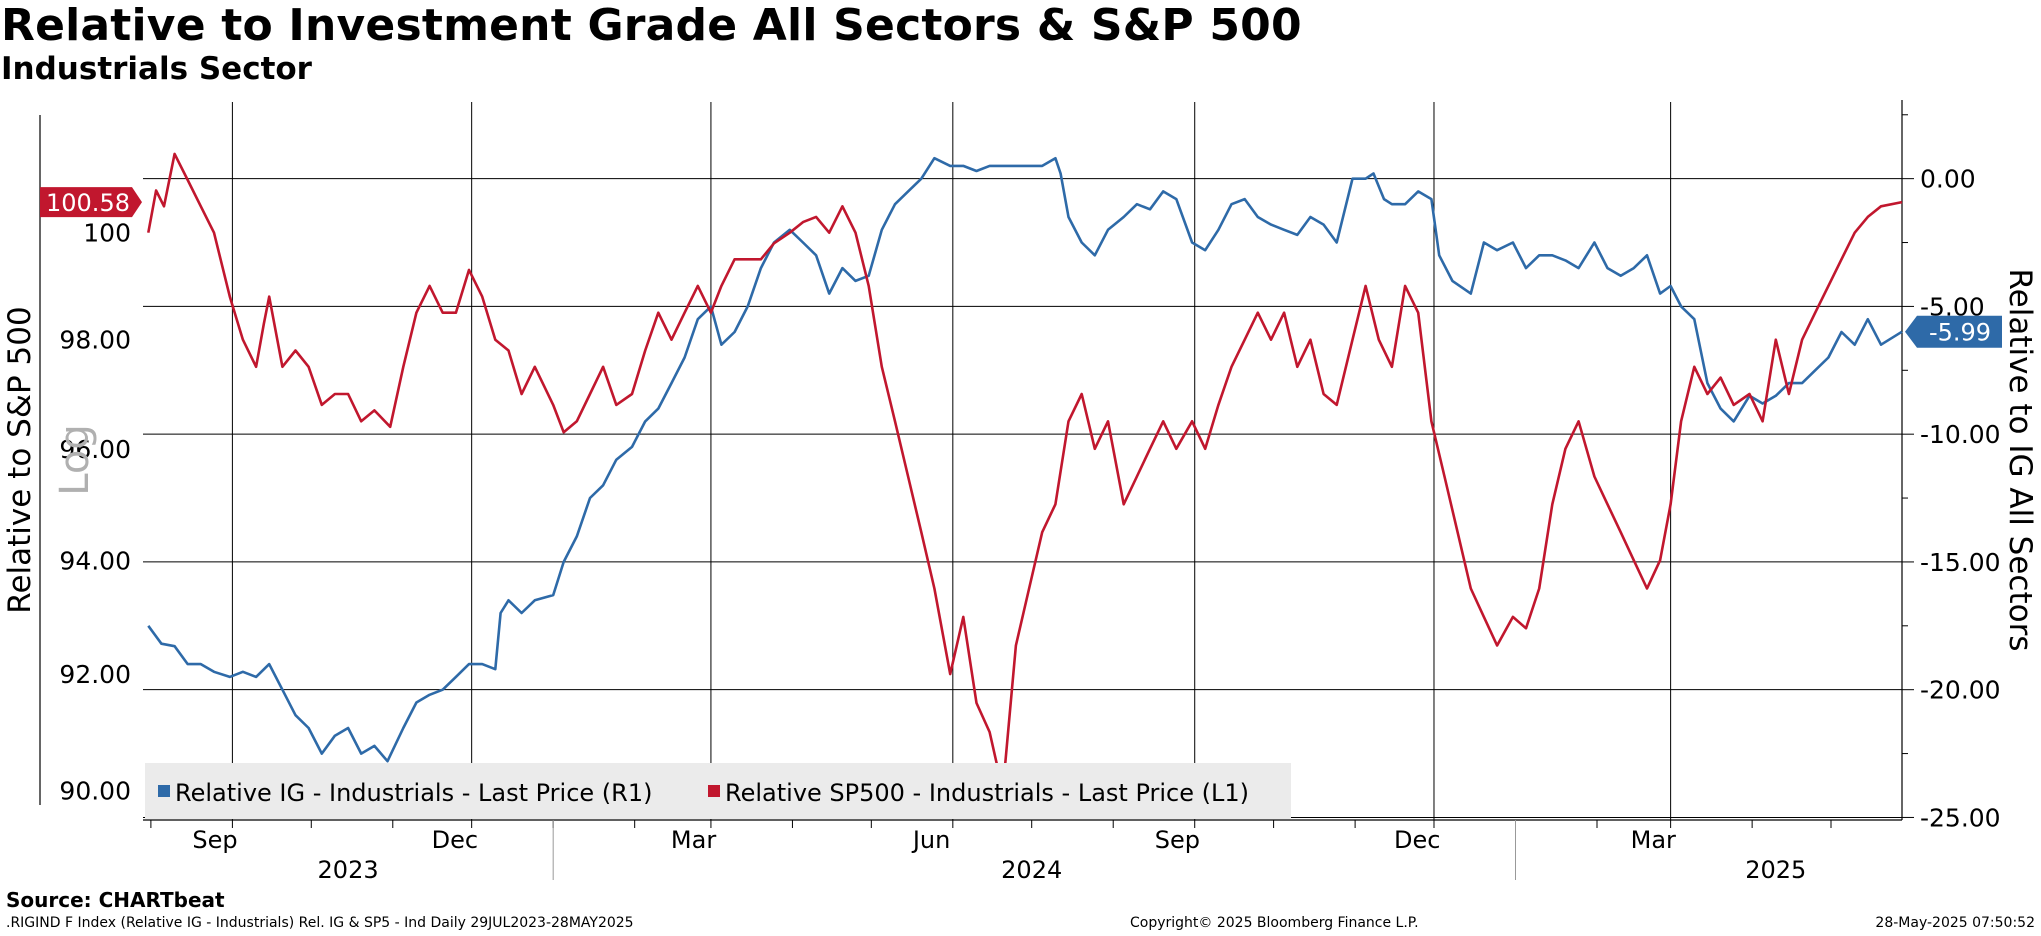 This screenshot has height=936, width=2041. What do you see at coordinates (1960, 333) in the screenshot?
I see `last-value-label-right: -5.99` at bounding box center [1960, 333].